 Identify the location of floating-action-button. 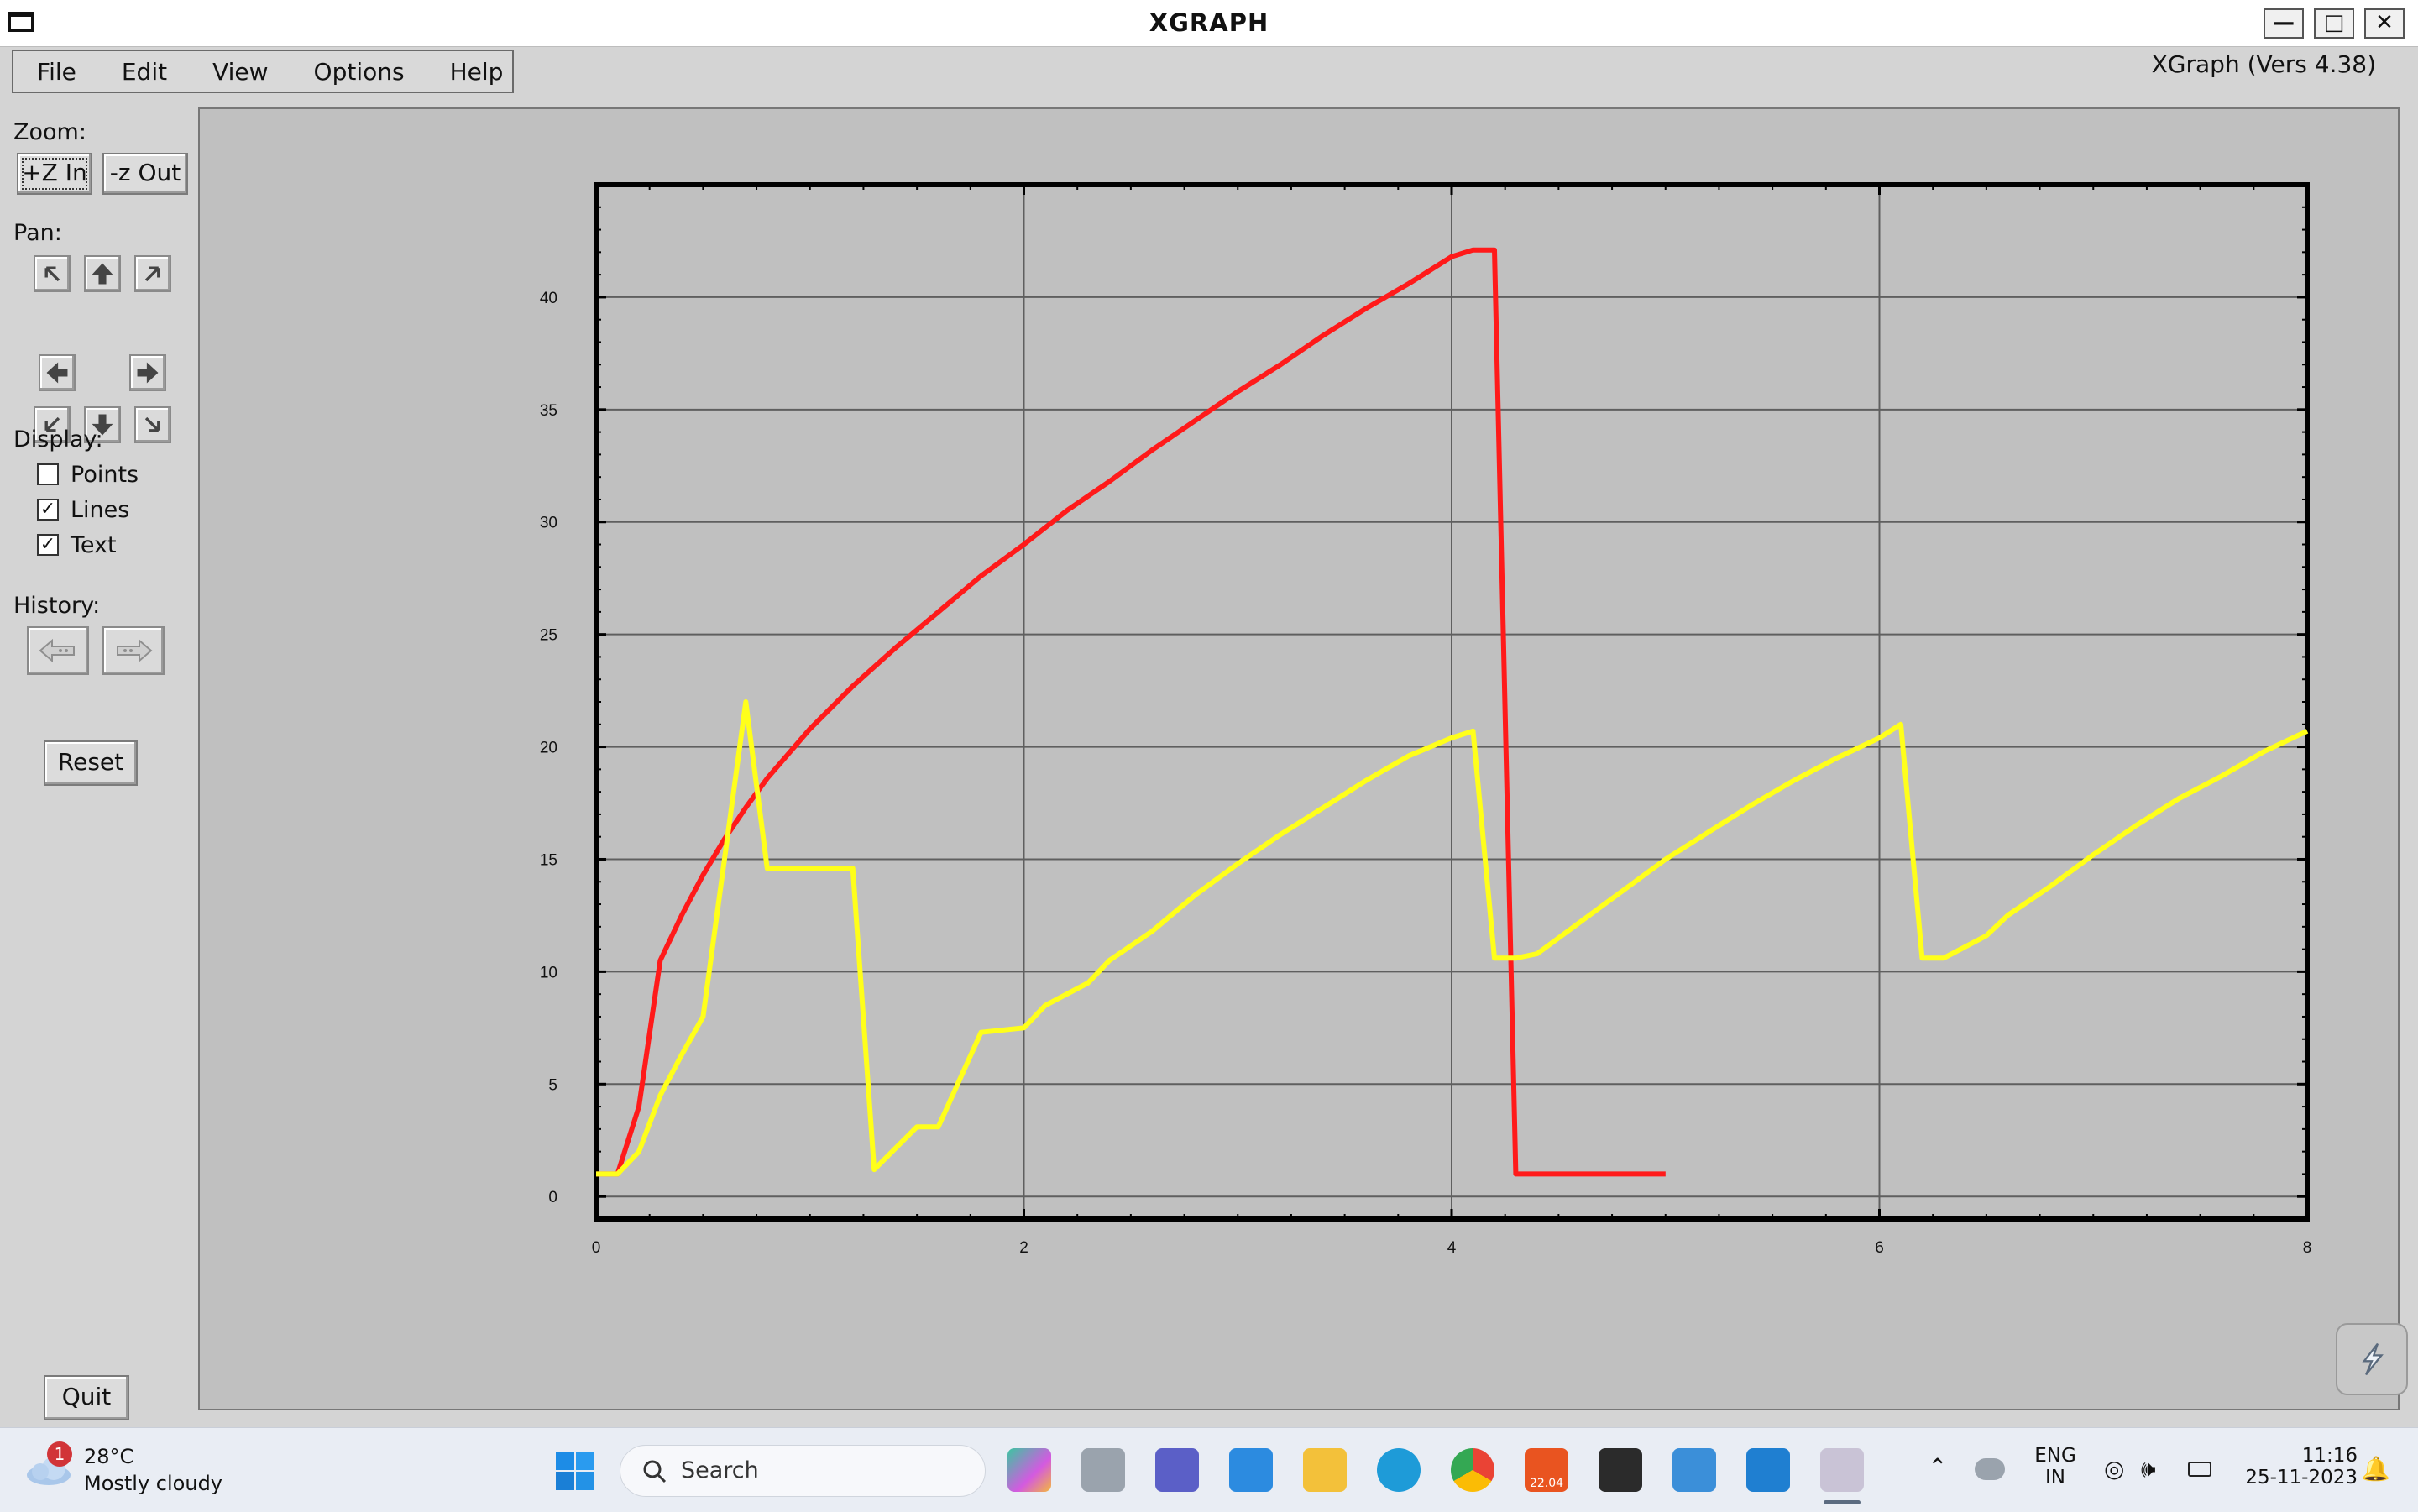
(2372, 1359).